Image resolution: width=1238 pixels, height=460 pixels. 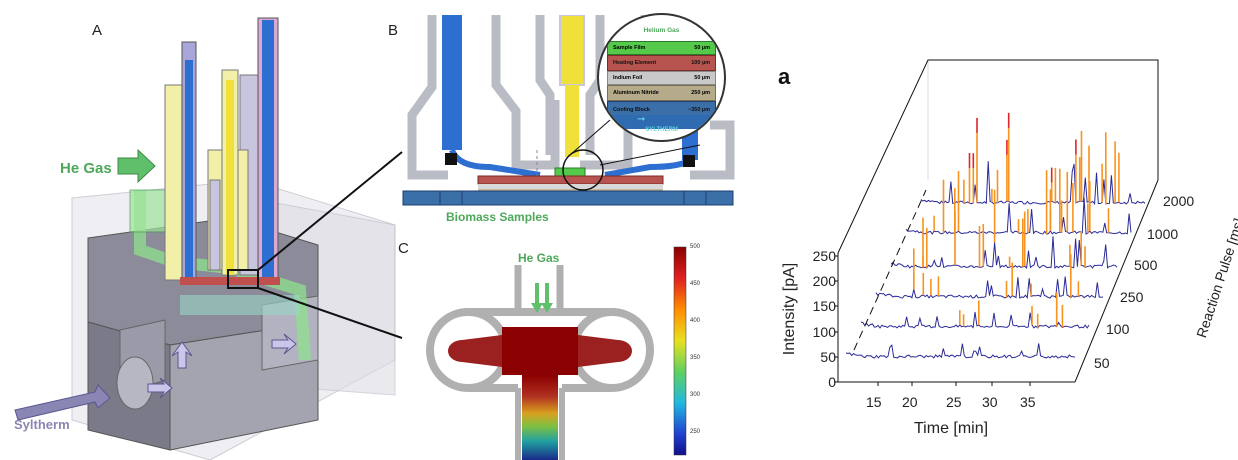 What do you see at coordinates (695, 247) in the screenshot?
I see `colorbar-tick-500: 500` at bounding box center [695, 247].